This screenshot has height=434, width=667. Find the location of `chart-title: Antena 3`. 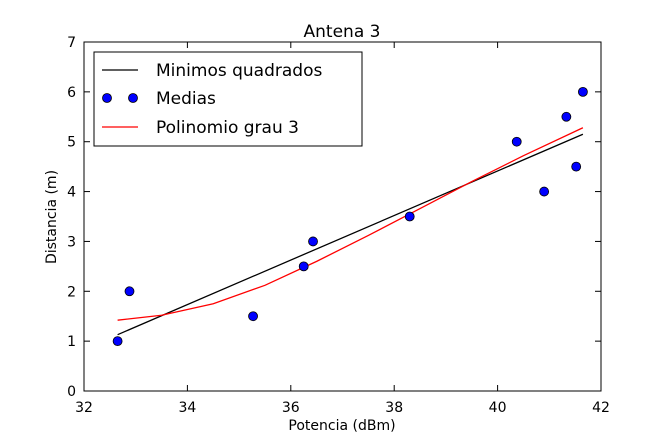

chart-title: Antena 3 is located at coordinates (342, 32).